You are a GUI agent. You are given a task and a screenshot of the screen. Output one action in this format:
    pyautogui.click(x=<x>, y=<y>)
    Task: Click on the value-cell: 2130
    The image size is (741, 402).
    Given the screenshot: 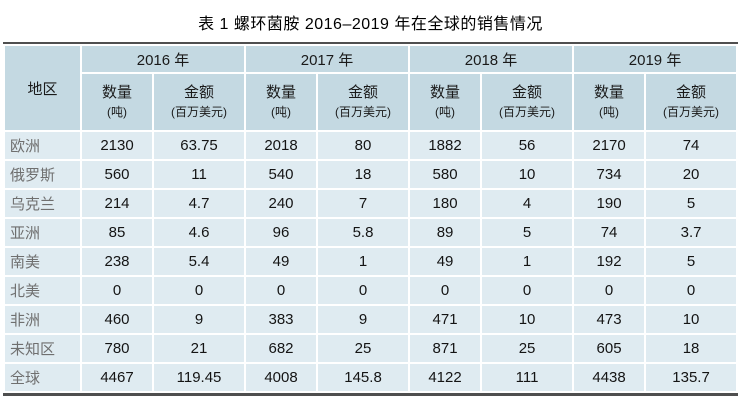 What is the action you would take?
    pyautogui.click(x=117, y=145)
    